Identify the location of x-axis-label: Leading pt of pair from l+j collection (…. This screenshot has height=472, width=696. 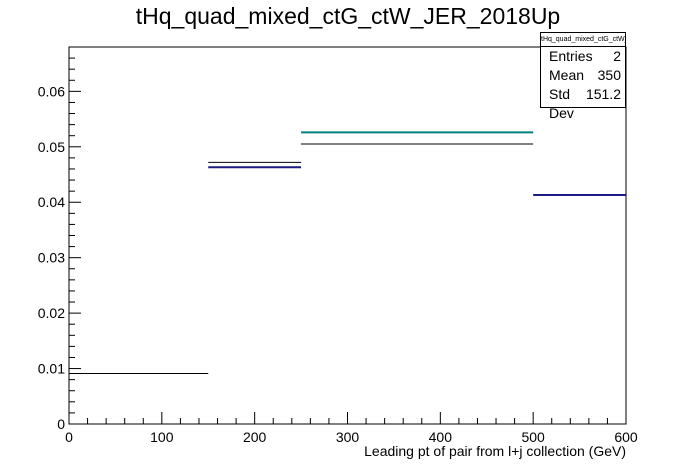
(495, 451).